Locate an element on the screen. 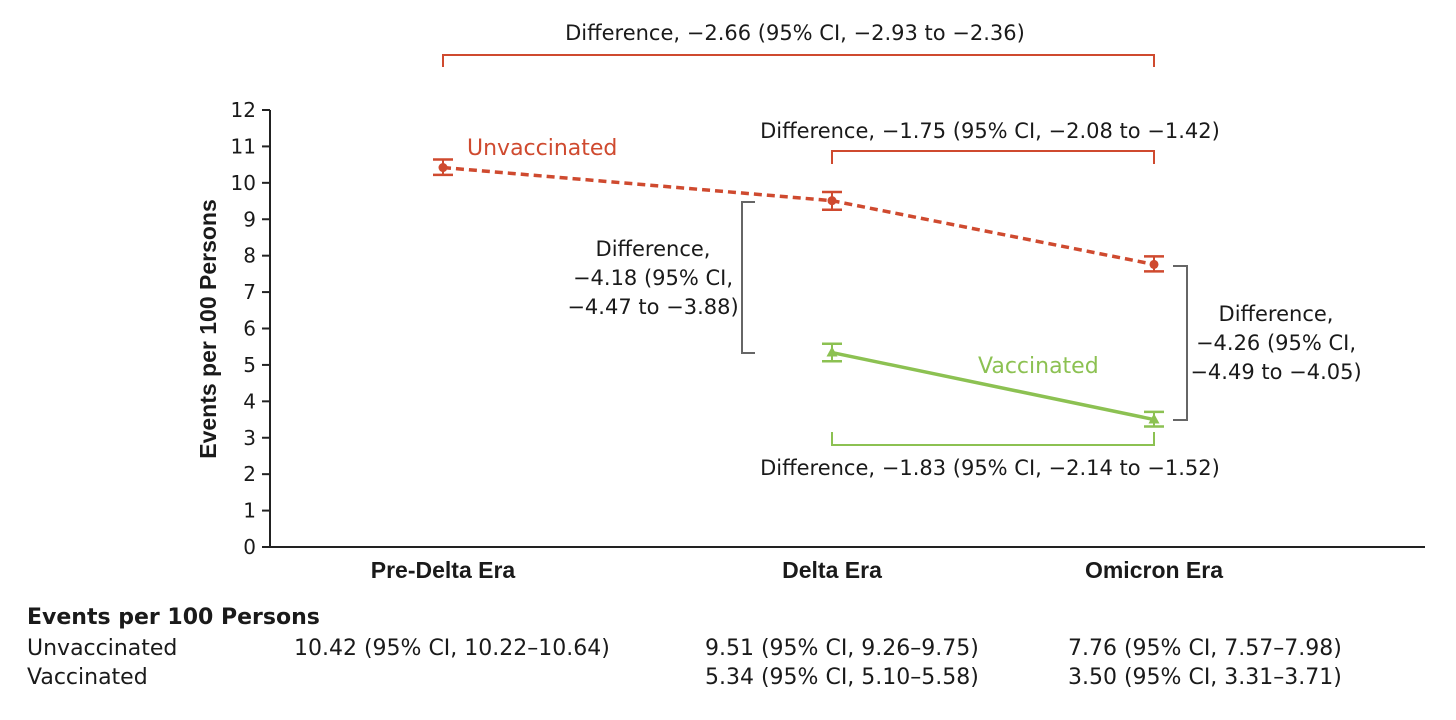 The height and width of the screenshot is (720, 1456). table-cell: 5.34 (95% CI, 5.10–5.58) is located at coordinates (842, 677).